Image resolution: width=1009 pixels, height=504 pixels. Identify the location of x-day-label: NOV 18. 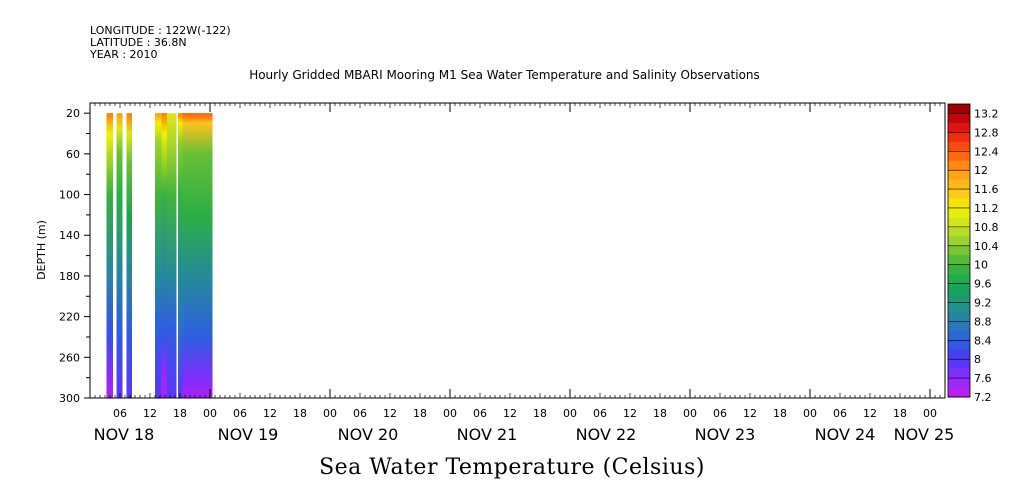
(124, 434).